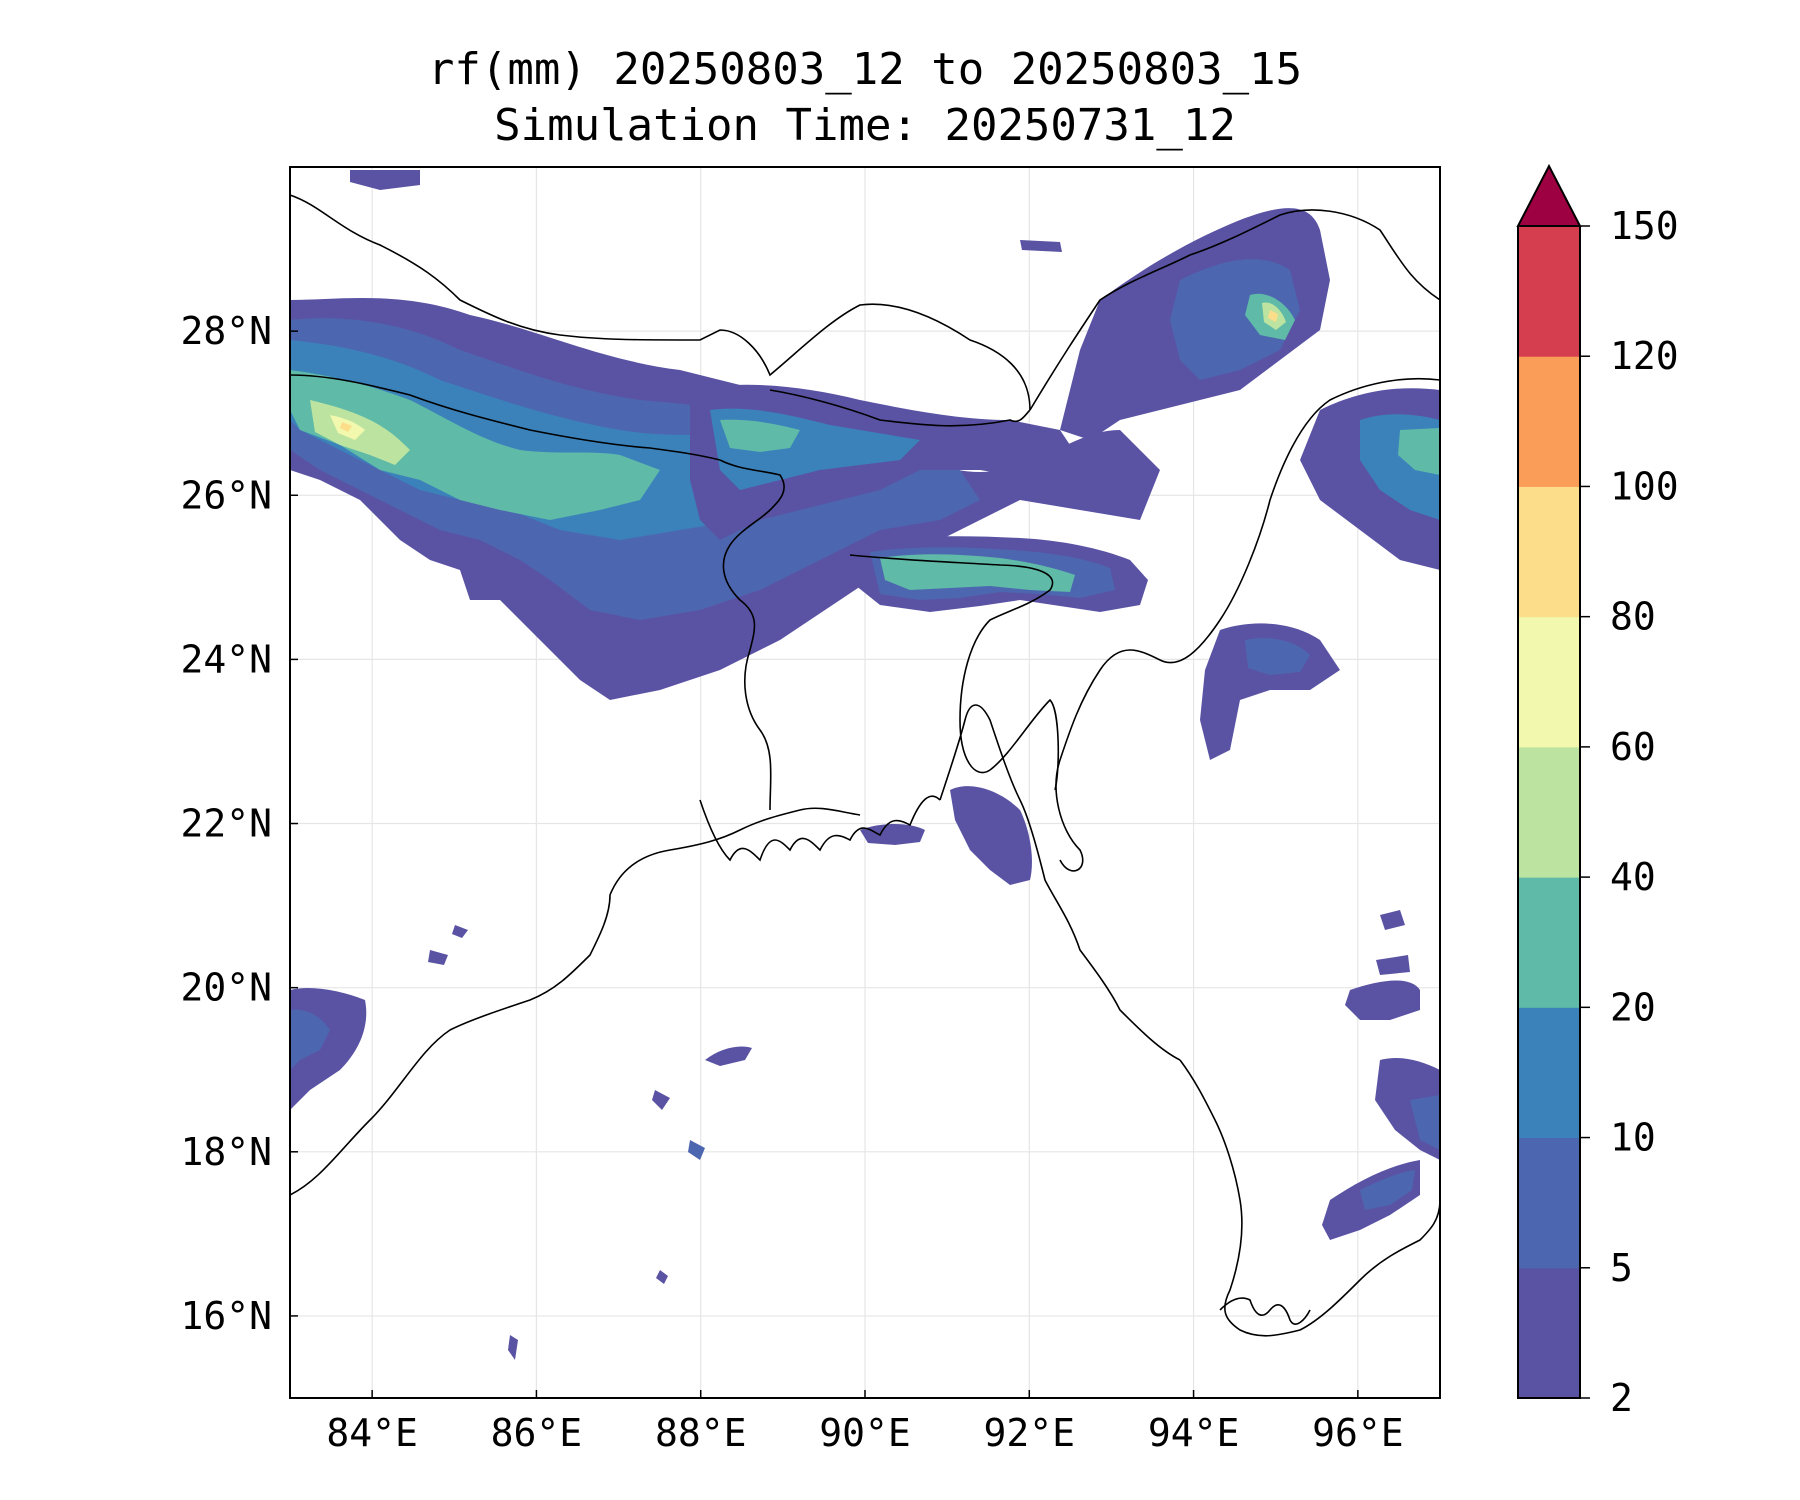  What do you see at coordinates (1633, 617) in the screenshot?
I see `colorbar-label: 80` at bounding box center [1633, 617].